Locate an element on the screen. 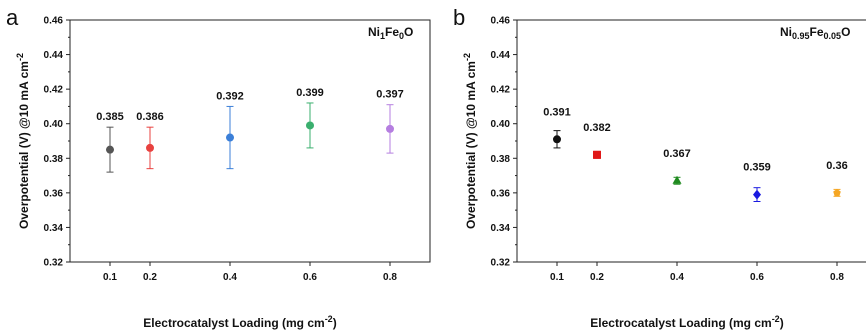  data-point: 0.397 is located at coordinates (390, 121).